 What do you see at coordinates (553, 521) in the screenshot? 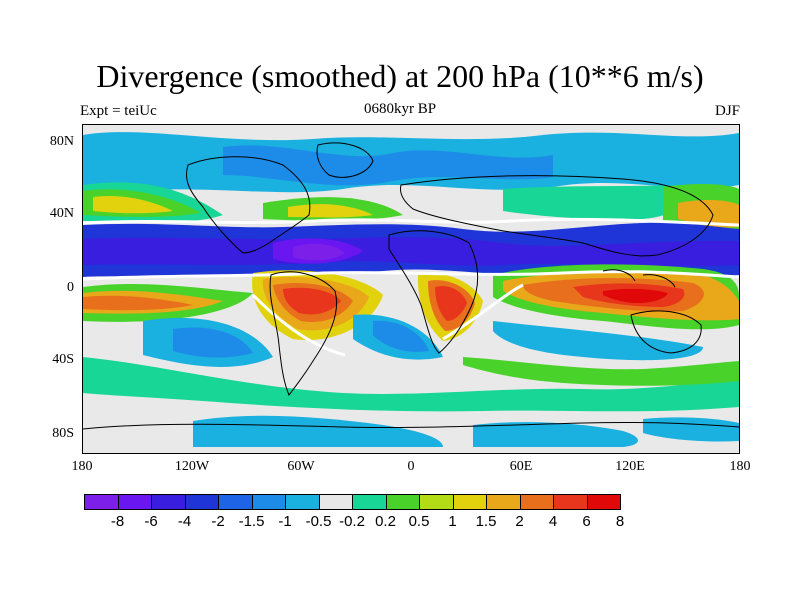
I see `colorbar-tick-label: 4` at bounding box center [553, 521].